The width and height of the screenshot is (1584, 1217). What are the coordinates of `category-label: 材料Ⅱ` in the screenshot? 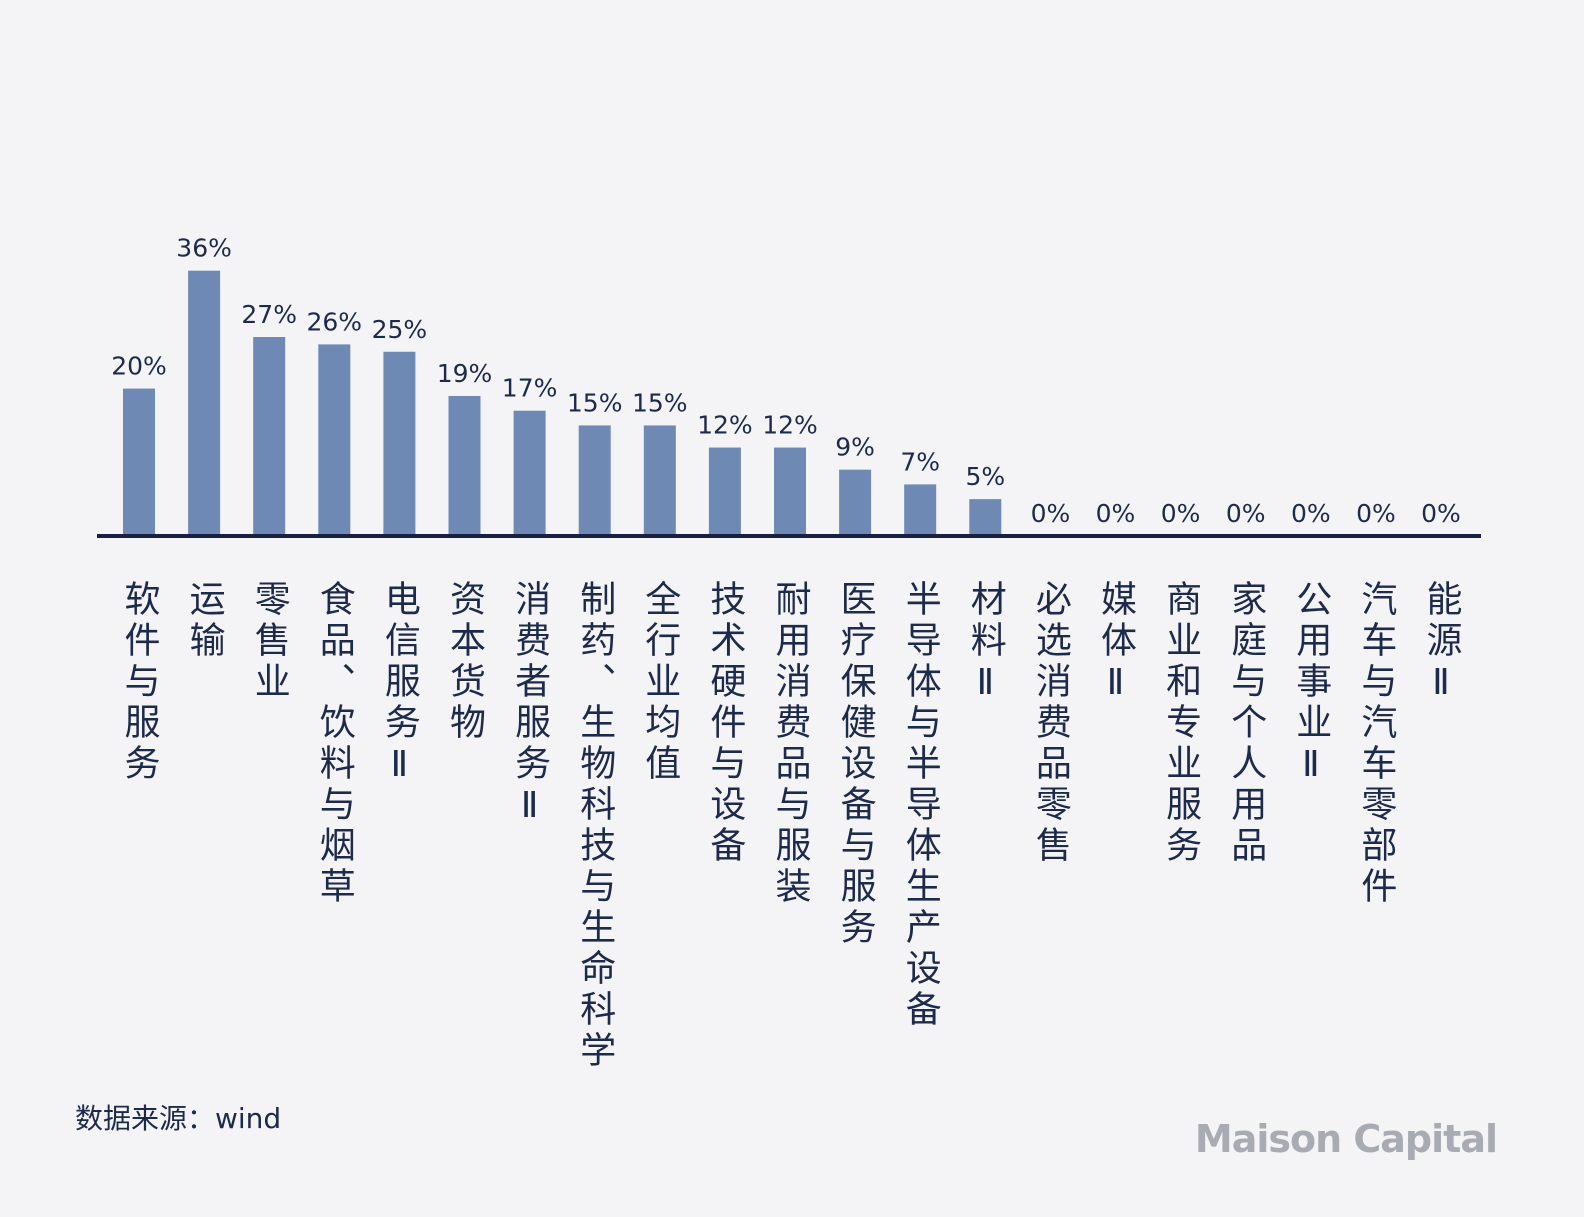 It's located at (986, 644).